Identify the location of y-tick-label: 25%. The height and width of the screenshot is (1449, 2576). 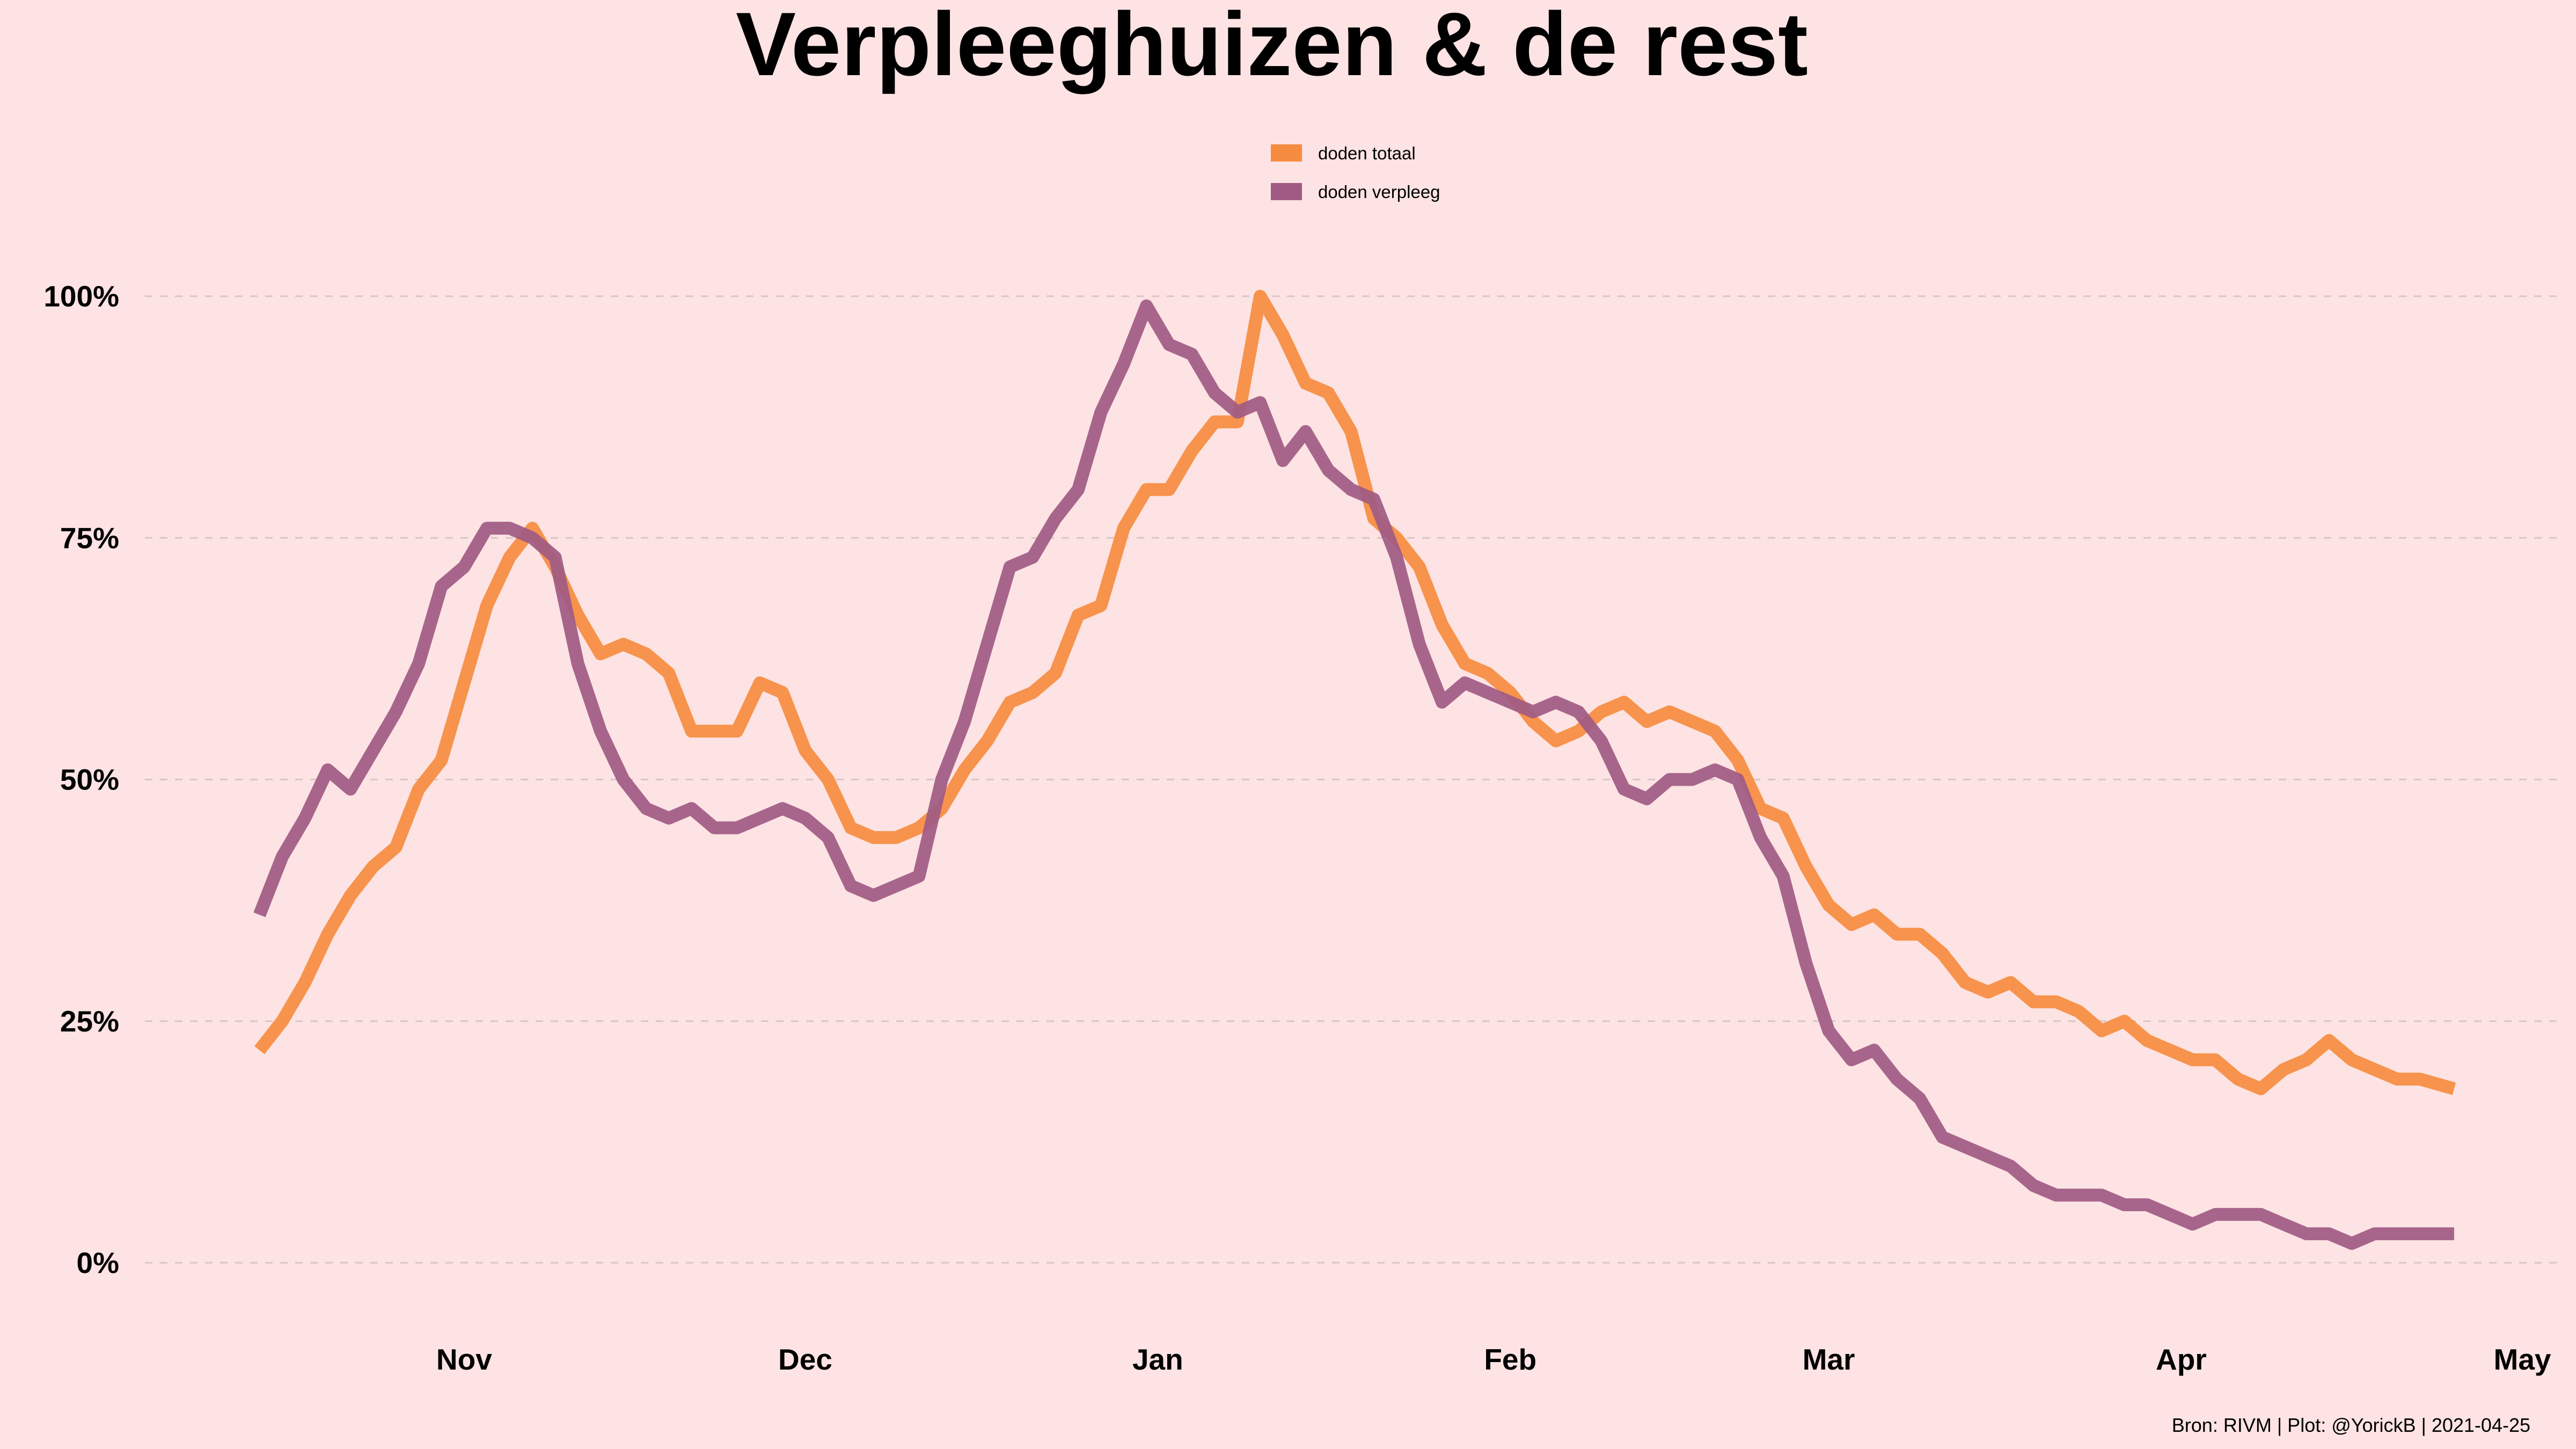
(89, 1021).